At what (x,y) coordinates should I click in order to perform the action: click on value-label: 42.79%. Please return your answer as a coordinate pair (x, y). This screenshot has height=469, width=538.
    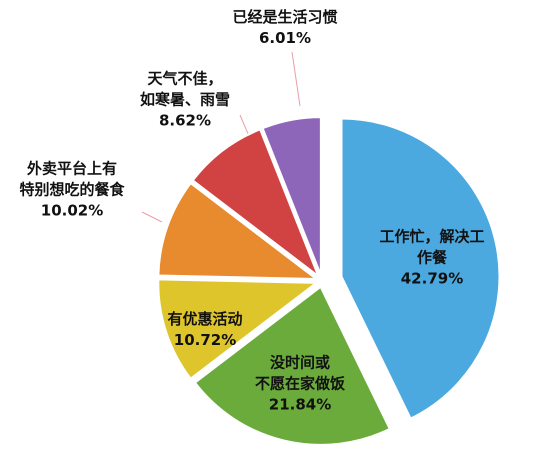
    Looking at the image, I should click on (432, 278).